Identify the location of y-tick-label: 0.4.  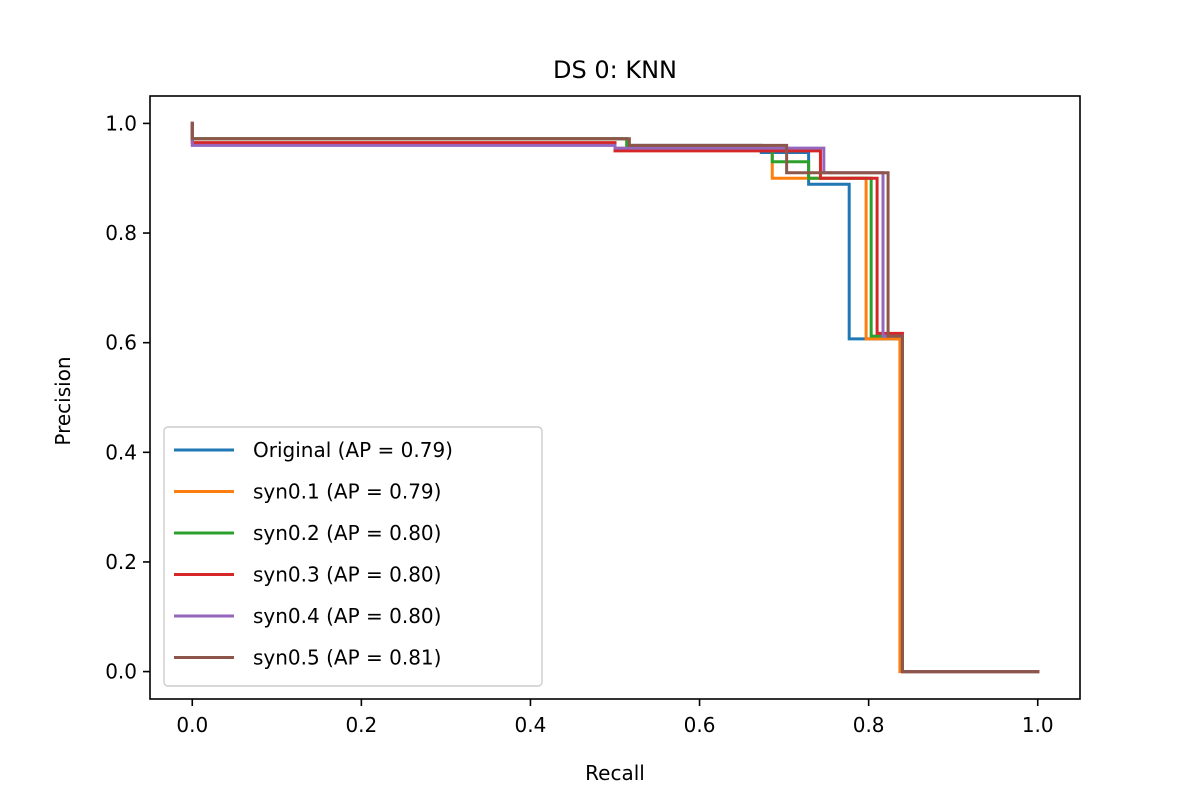
(121, 452).